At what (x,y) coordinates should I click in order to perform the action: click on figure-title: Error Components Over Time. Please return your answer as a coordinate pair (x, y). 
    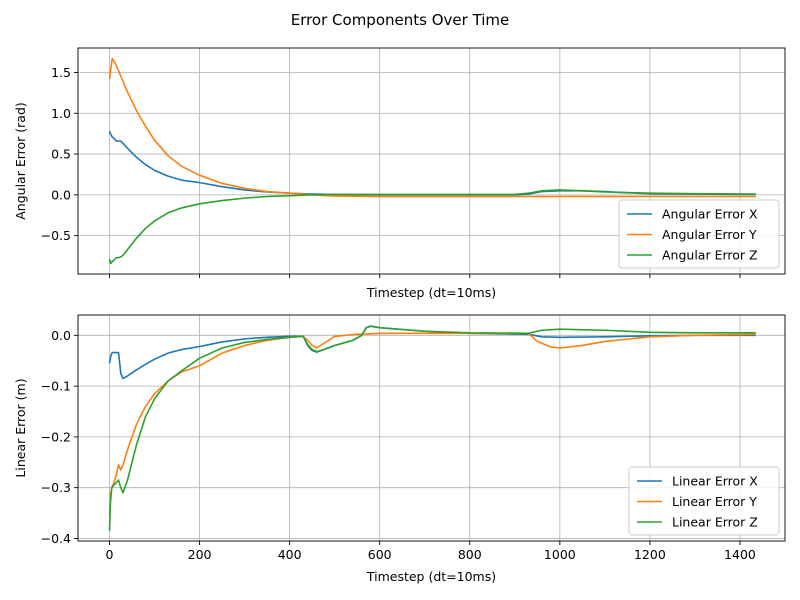
    Looking at the image, I should click on (400, 20).